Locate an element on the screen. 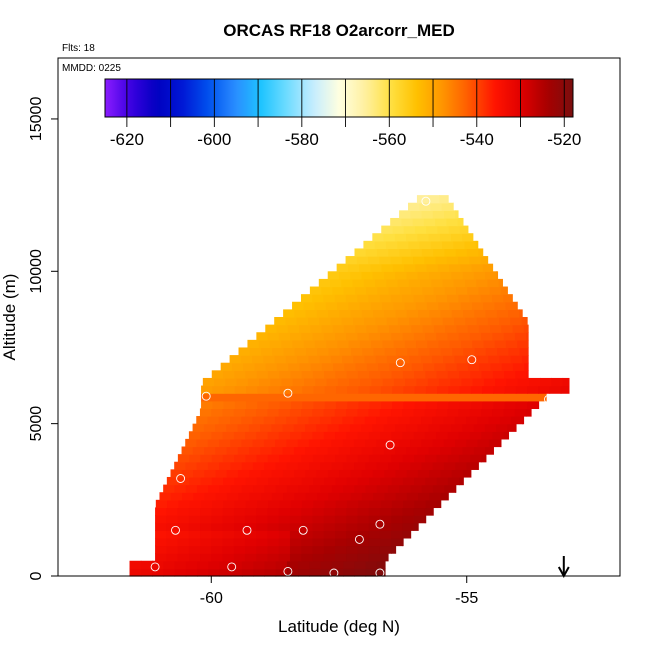 This screenshot has height=650, width=650. flights-note: Flts: 18 is located at coordinates (78, 48).